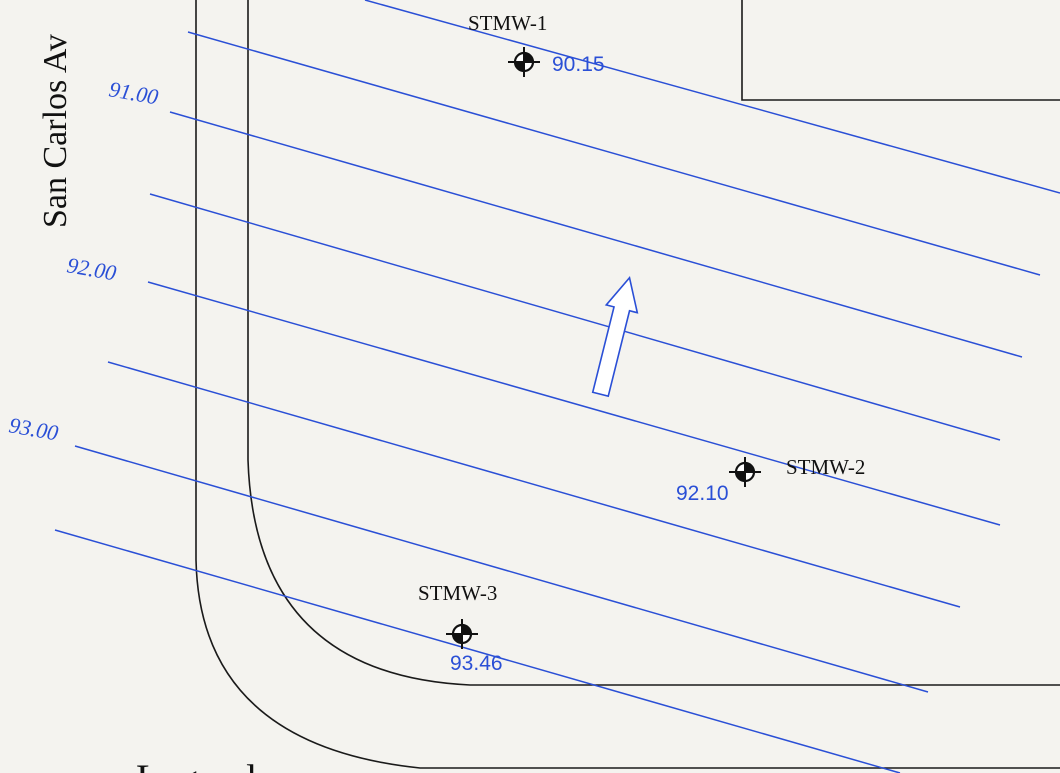 The width and height of the screenshot is (1060, 773). Describe the element at coordinates (900, 50) in the screenshot. I see `building-outline` at that location.